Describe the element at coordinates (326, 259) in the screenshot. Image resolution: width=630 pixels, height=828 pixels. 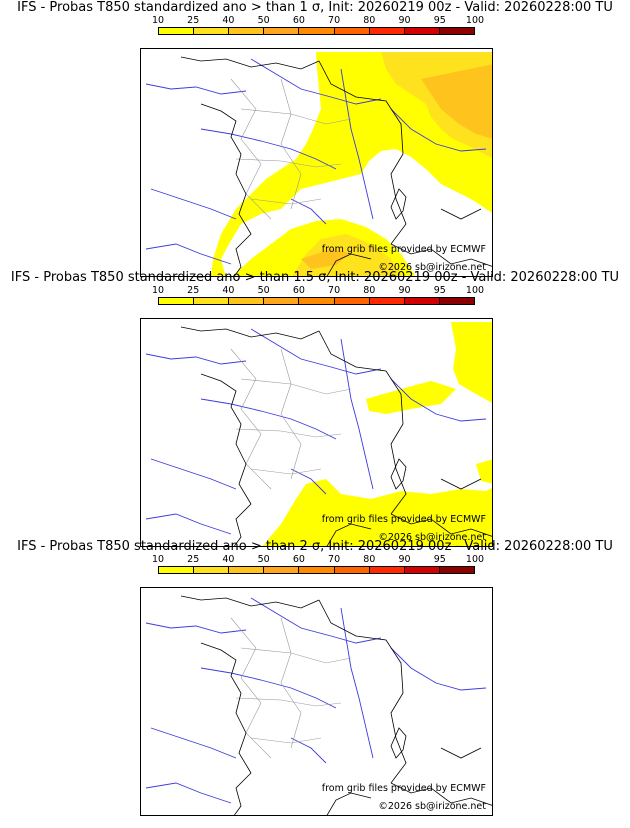
I see `probability-area-40-south` at that location.